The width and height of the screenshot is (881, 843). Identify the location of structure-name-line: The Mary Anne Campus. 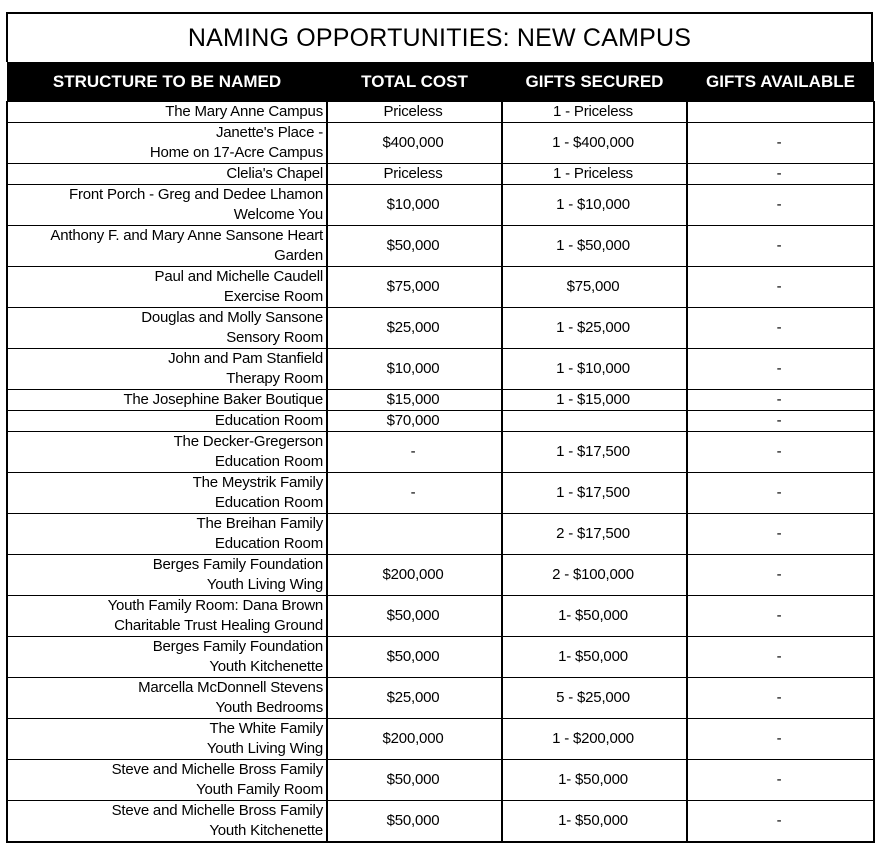
(244, 111).